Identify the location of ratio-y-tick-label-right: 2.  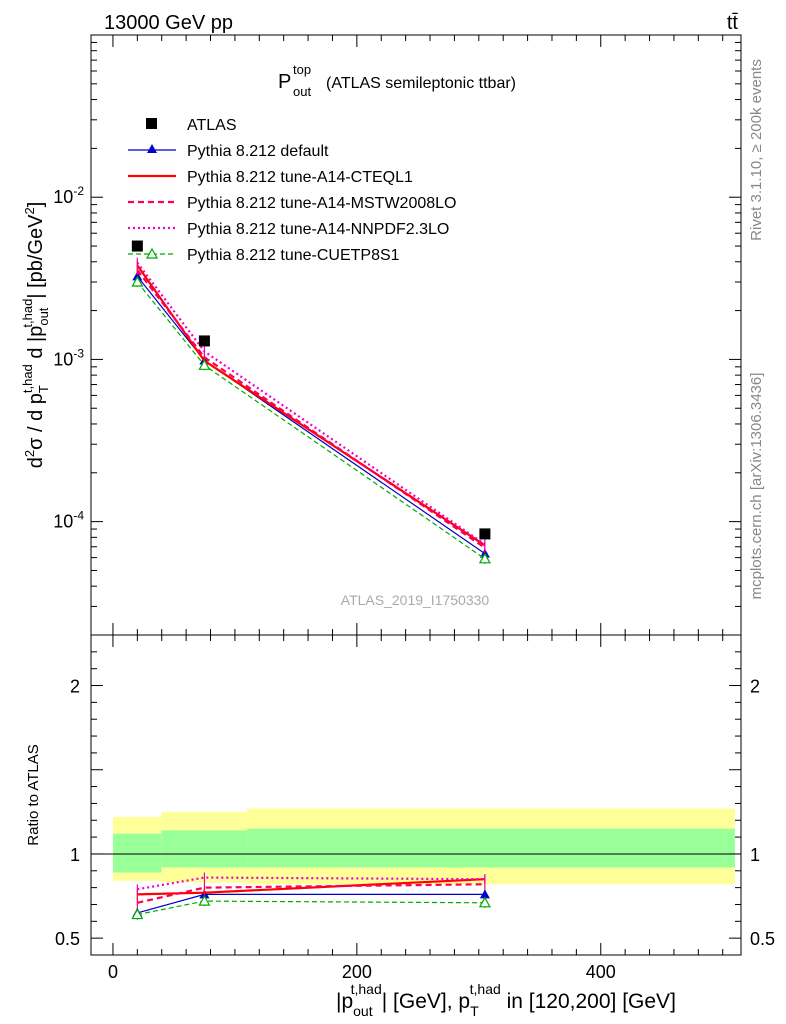
(755, 687).